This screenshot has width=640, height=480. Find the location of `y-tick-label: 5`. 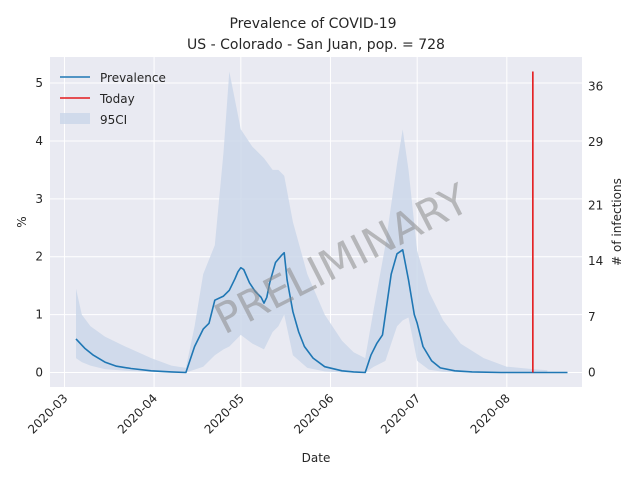

y-tick-label: 5 is located at coordinates (39, 83).